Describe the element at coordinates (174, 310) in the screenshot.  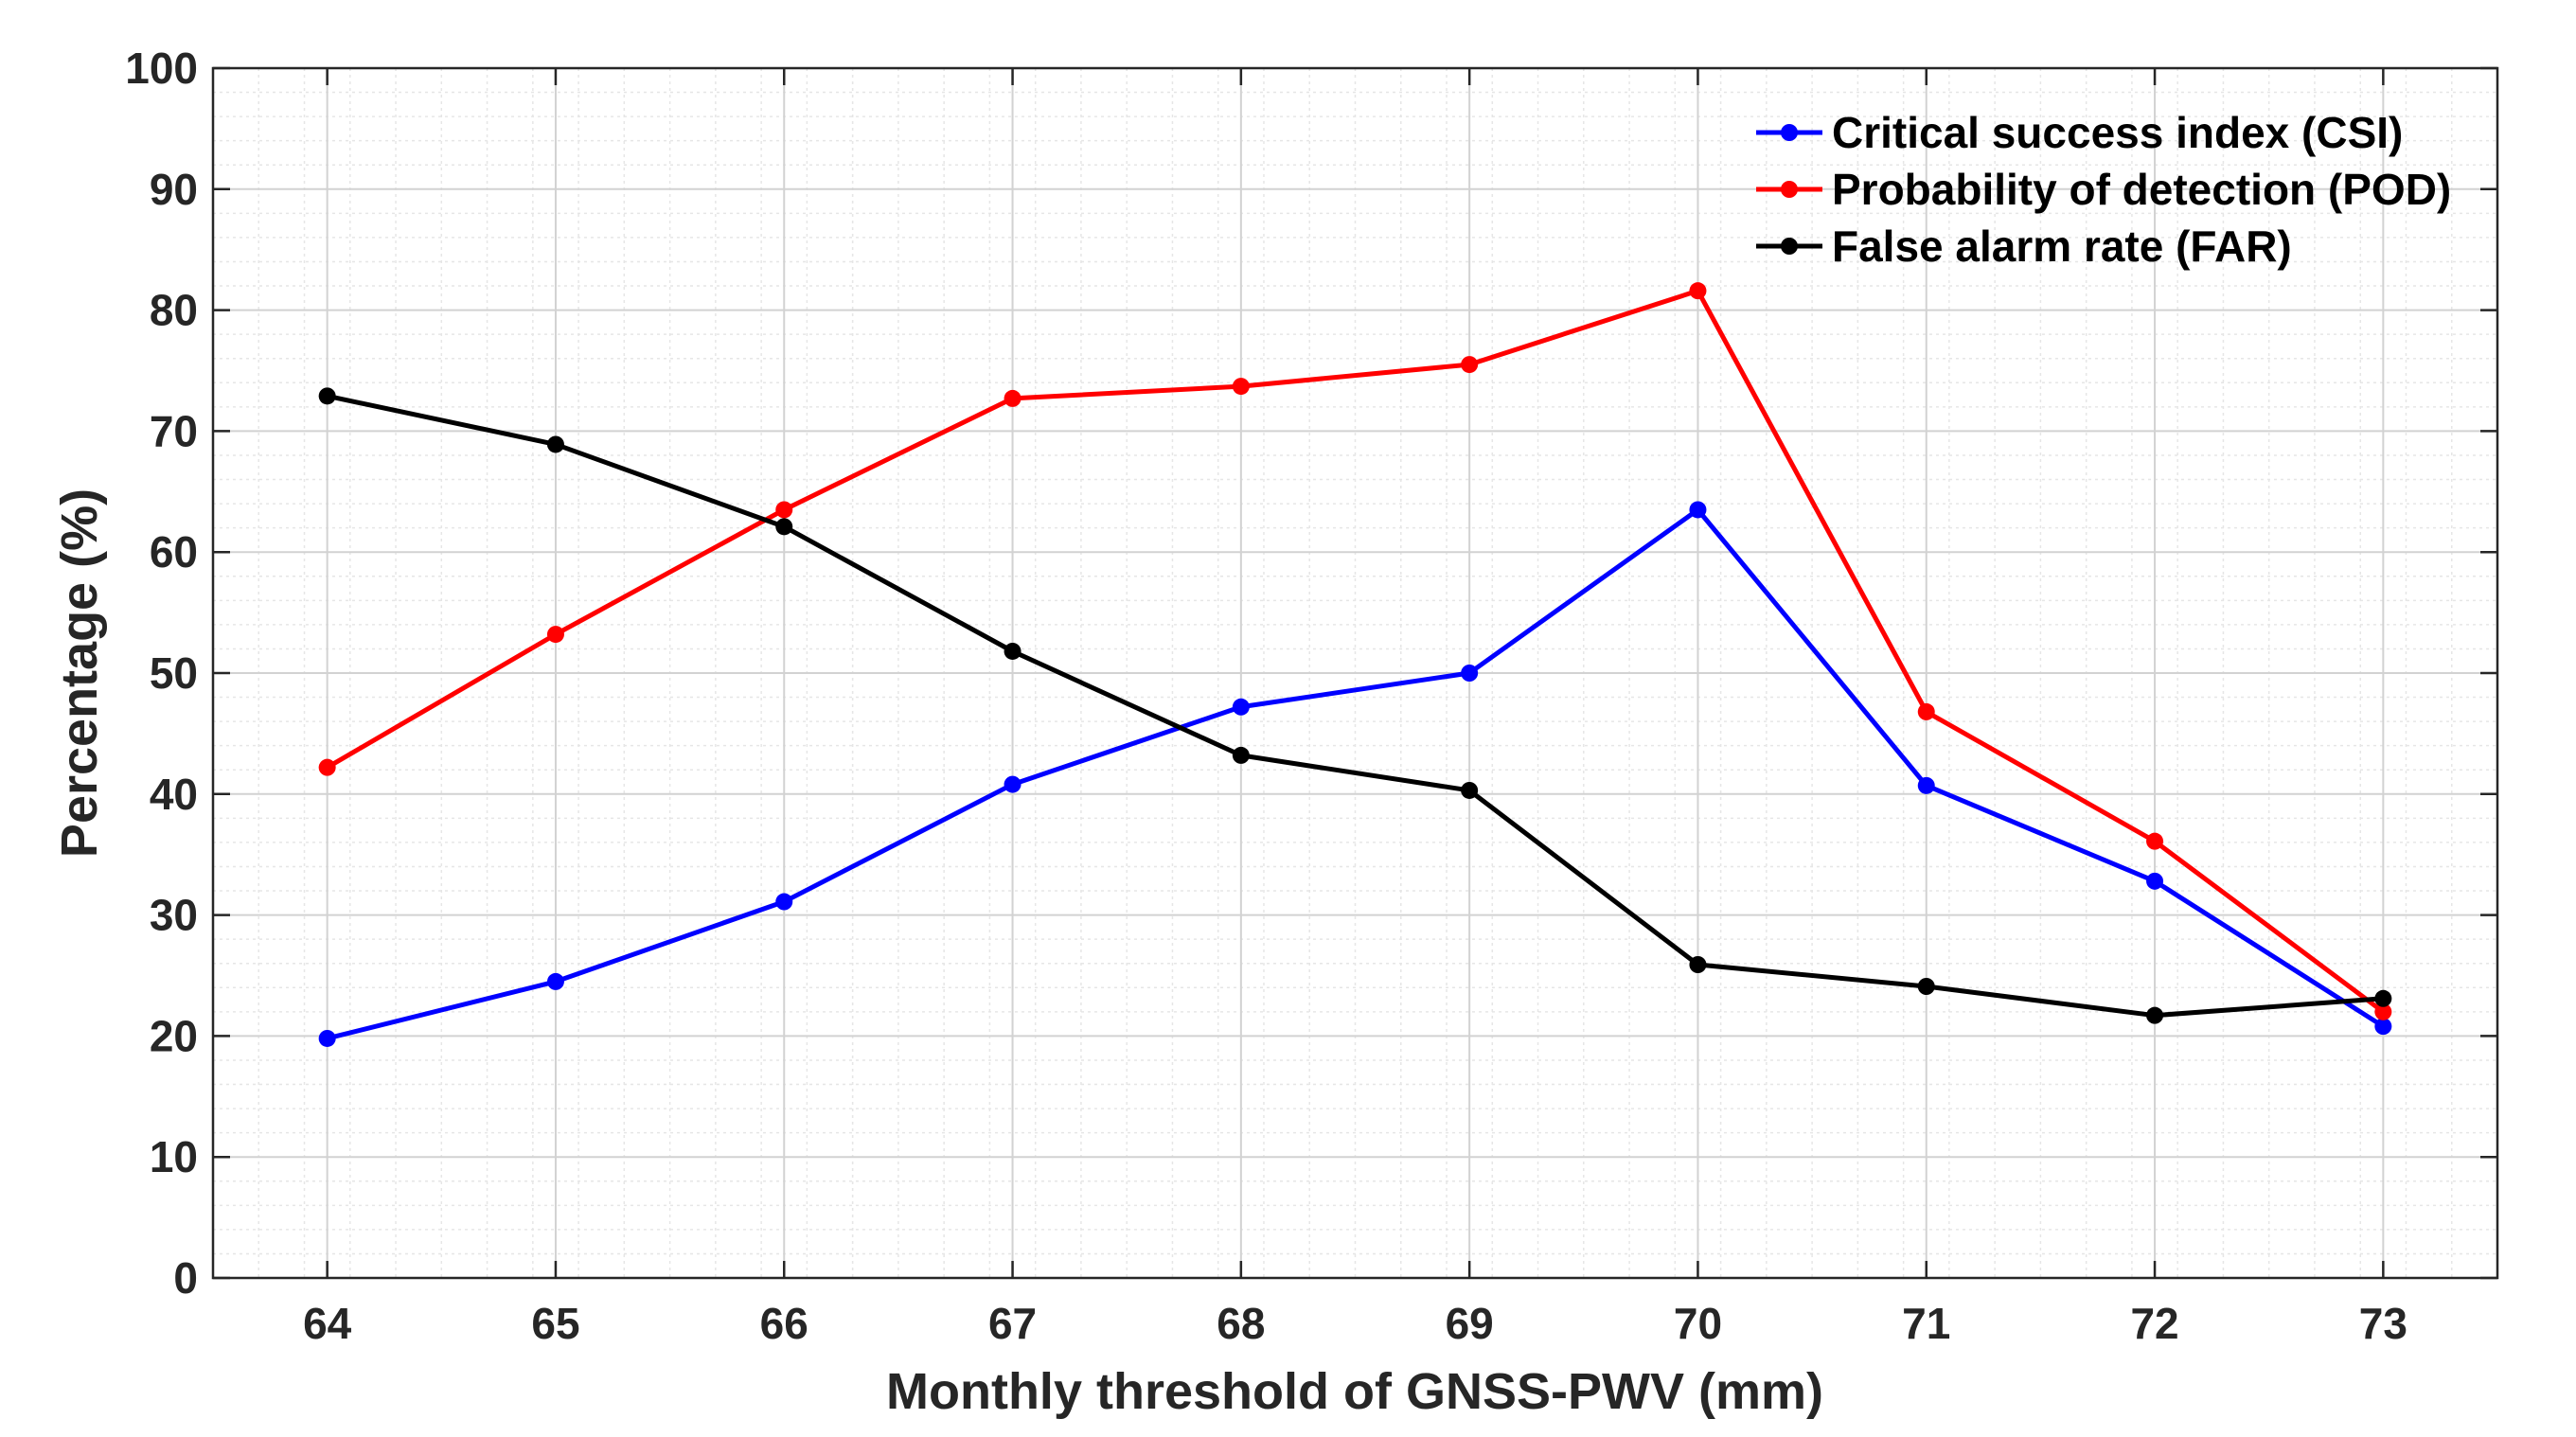
I see `y-tick-label: 80` at that location.